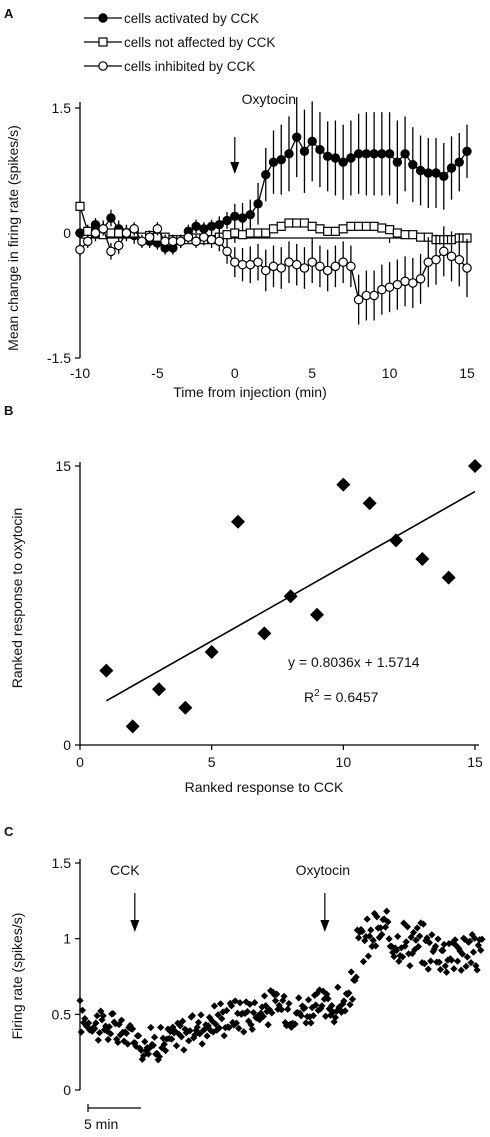  What do you see at coordinates (309, 697) in the screenshot?
I see `r-squared-symbol: R` at bounding box center [309, 697].